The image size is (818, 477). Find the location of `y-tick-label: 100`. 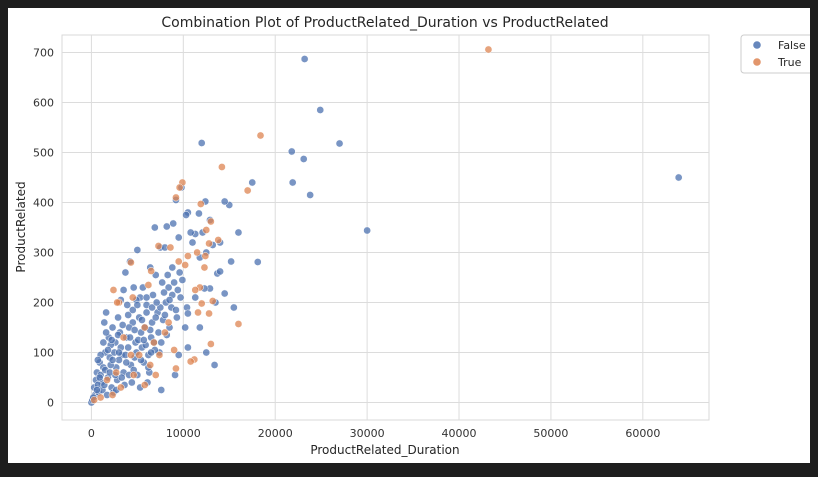

y-tick-label: 100 is located at coordinates (43, 353).